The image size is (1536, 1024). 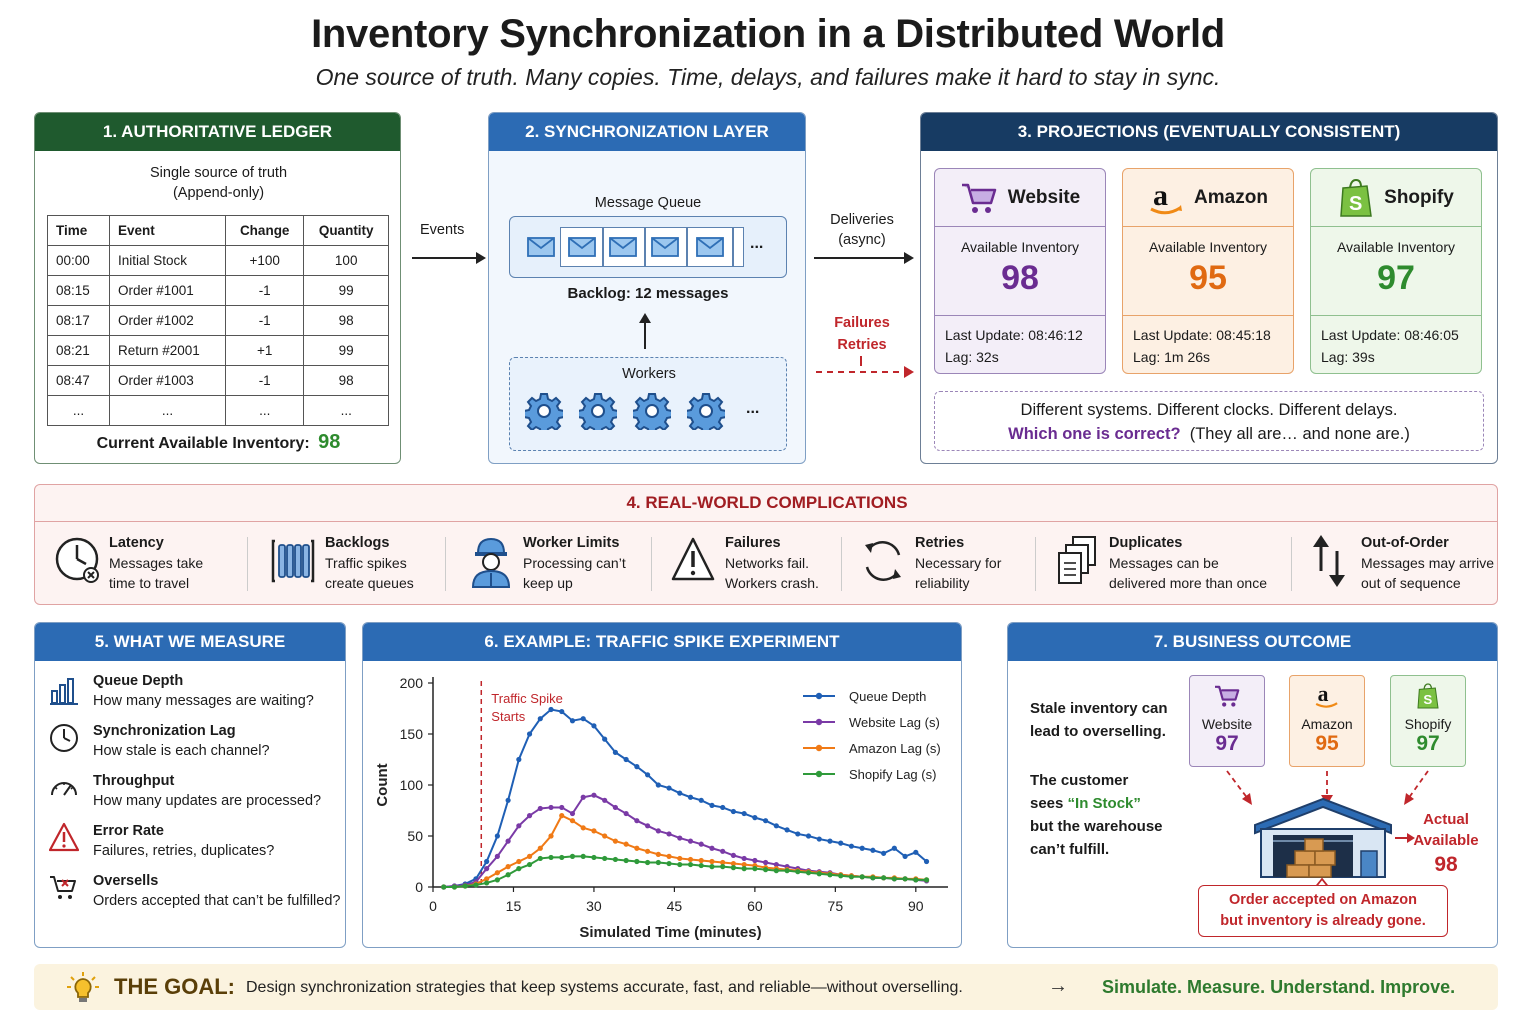 I want to click on table-row: 08:47 Order #1003 -1 98, so click(x=218, y=380).